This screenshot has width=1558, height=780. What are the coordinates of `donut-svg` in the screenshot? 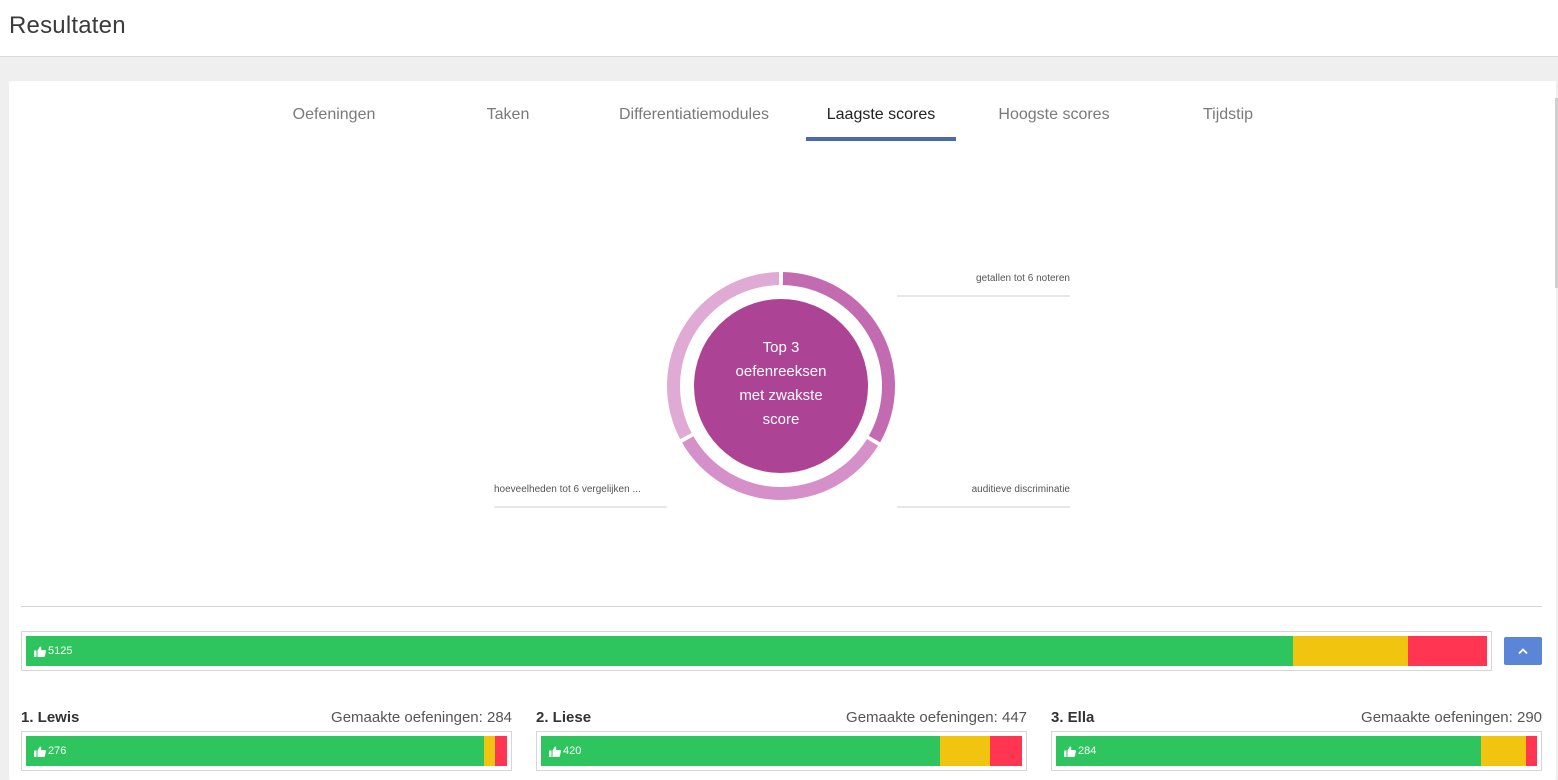 It's located at (782, 390).